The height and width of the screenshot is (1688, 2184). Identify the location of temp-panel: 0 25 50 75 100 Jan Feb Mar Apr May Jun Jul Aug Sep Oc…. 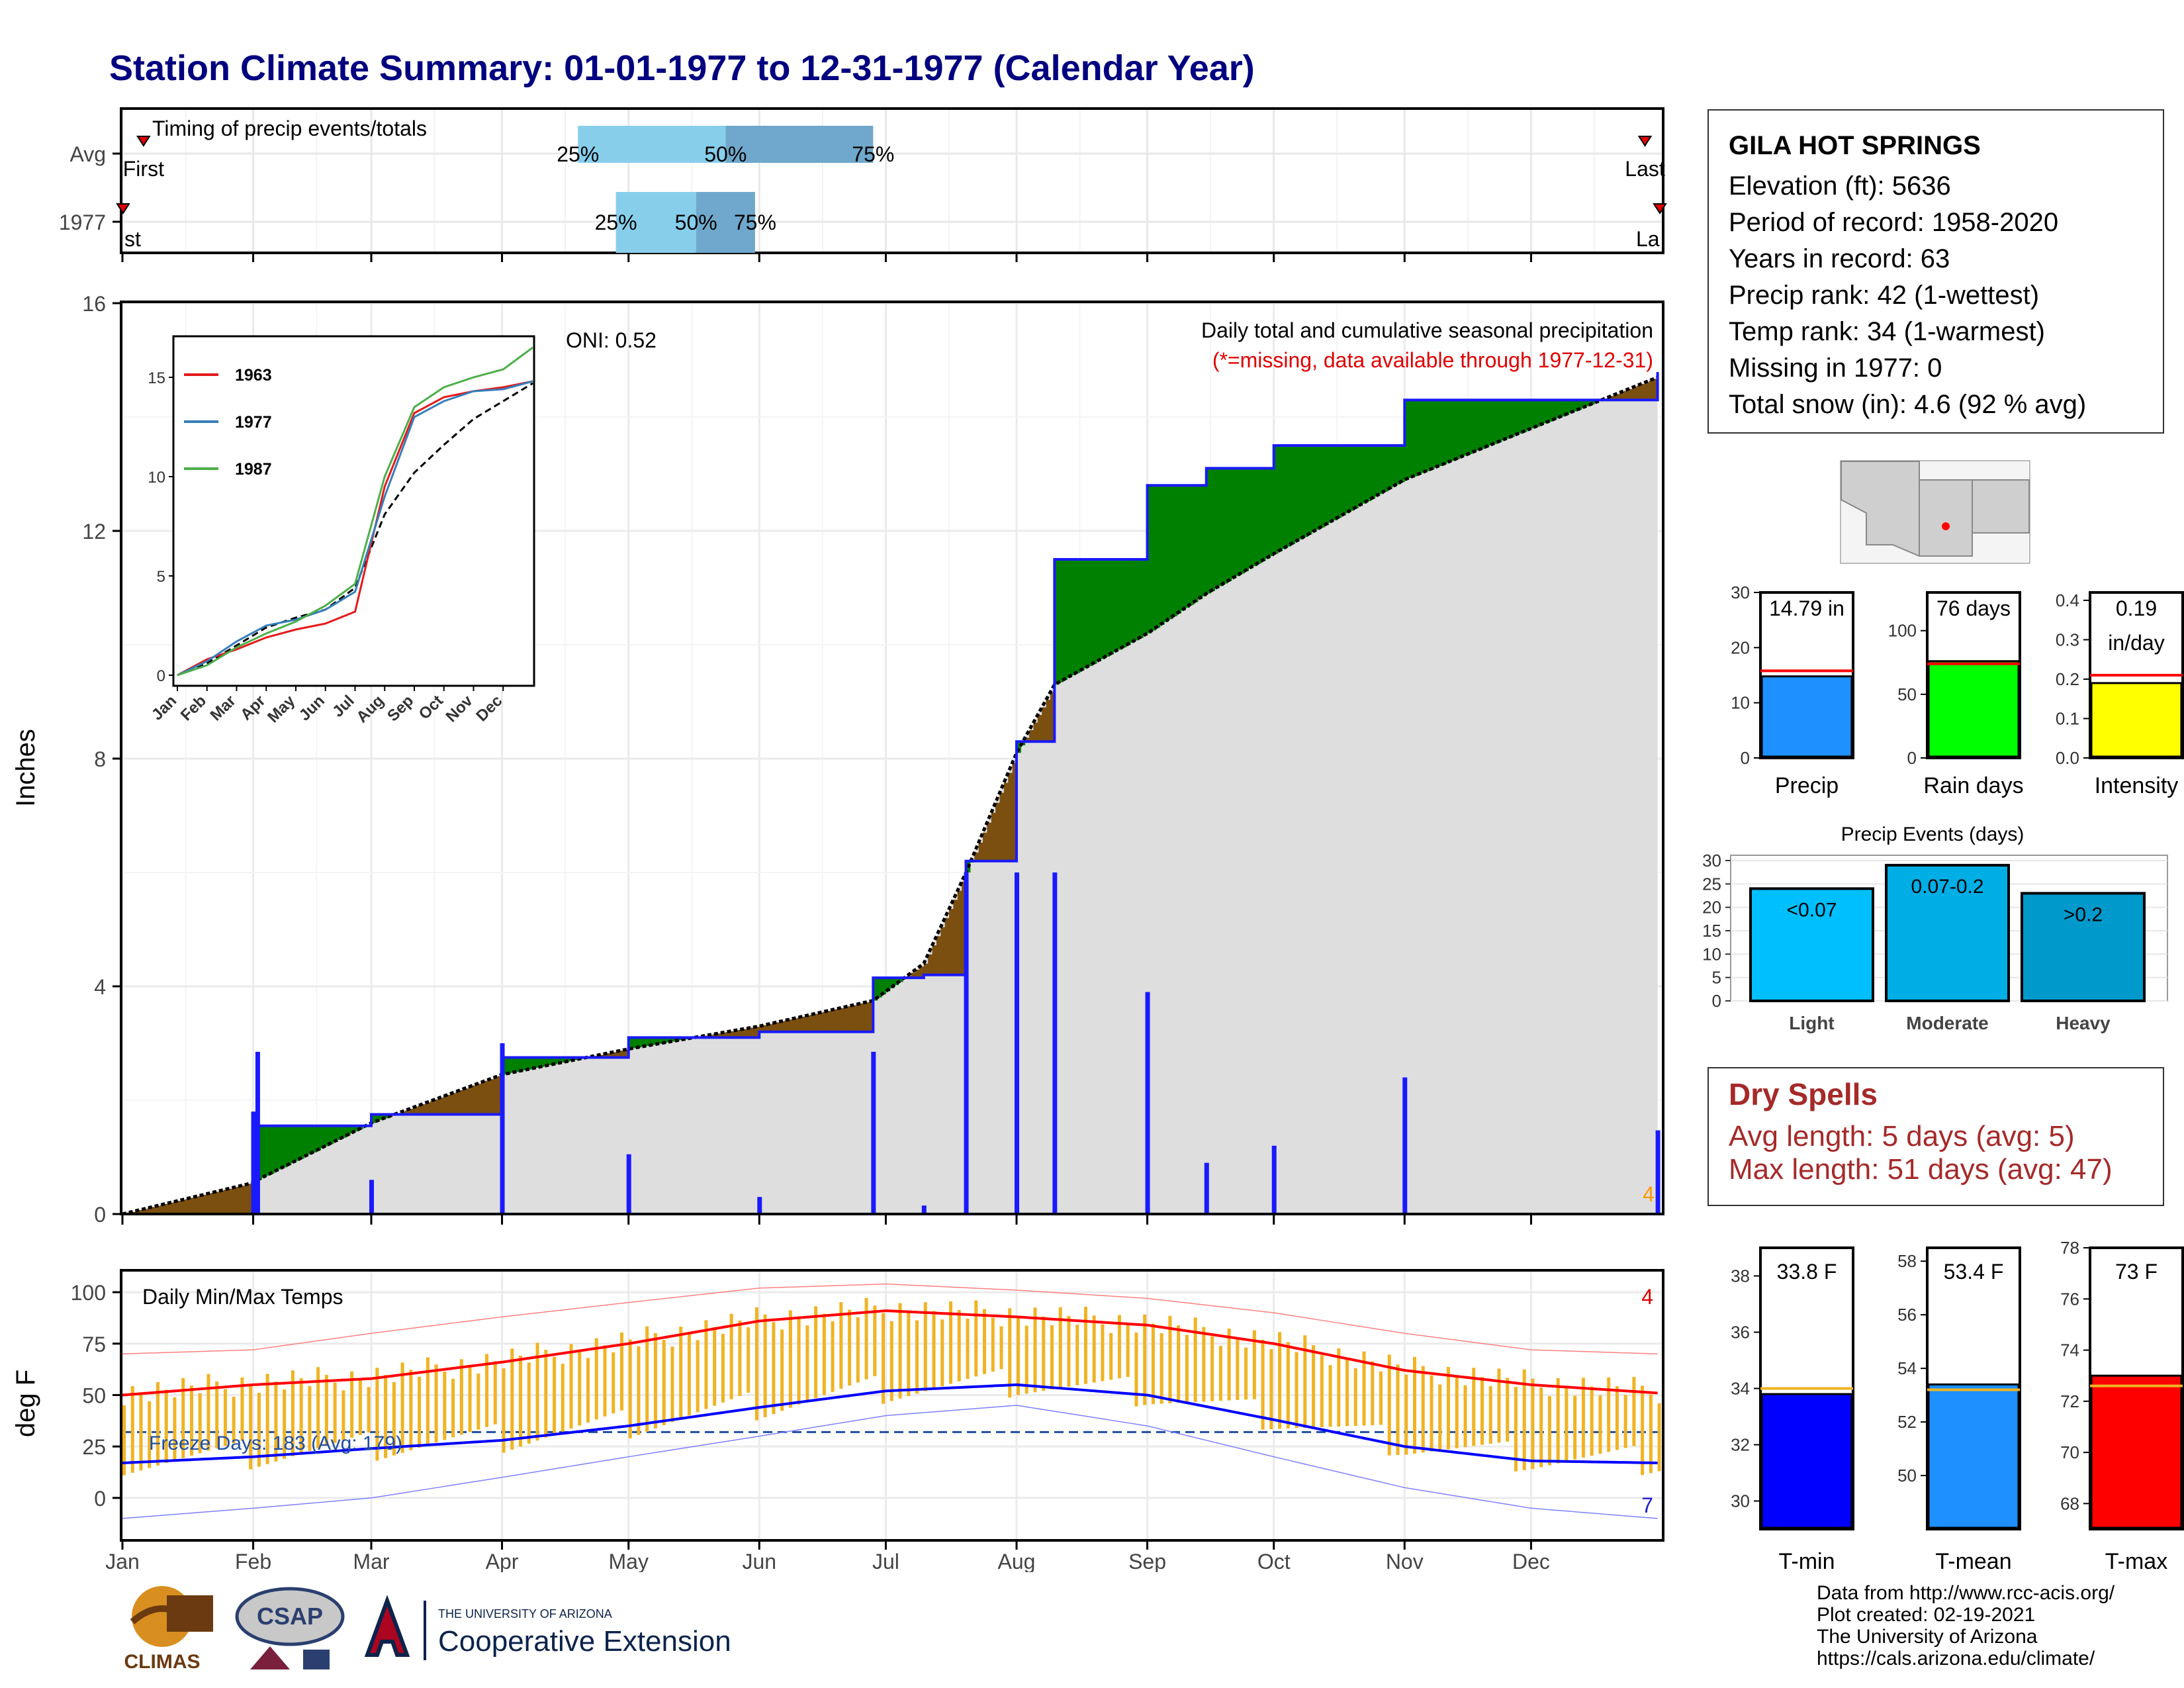
(837, 1420).